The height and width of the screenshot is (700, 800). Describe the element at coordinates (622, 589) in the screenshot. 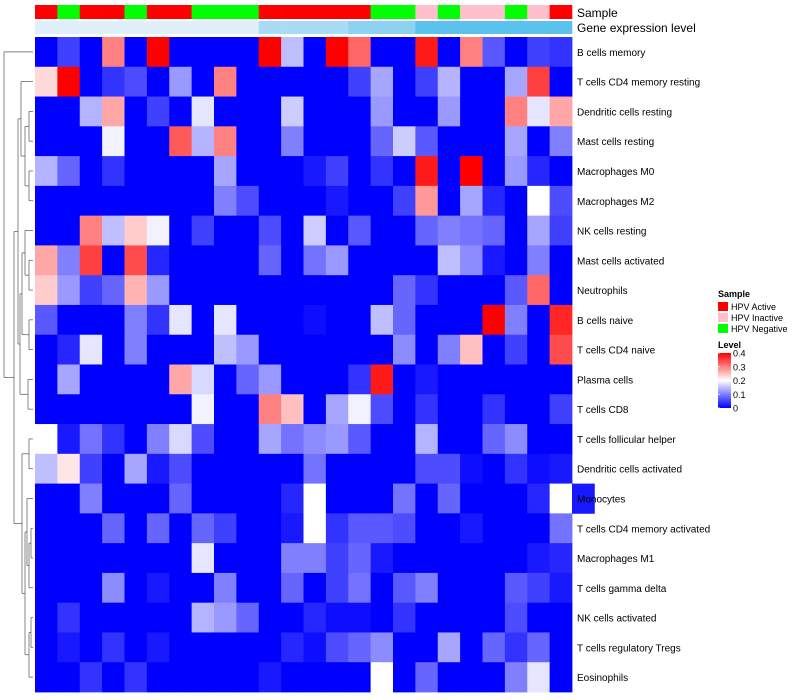

I see `row-label: T cells gamma delta` at that location.